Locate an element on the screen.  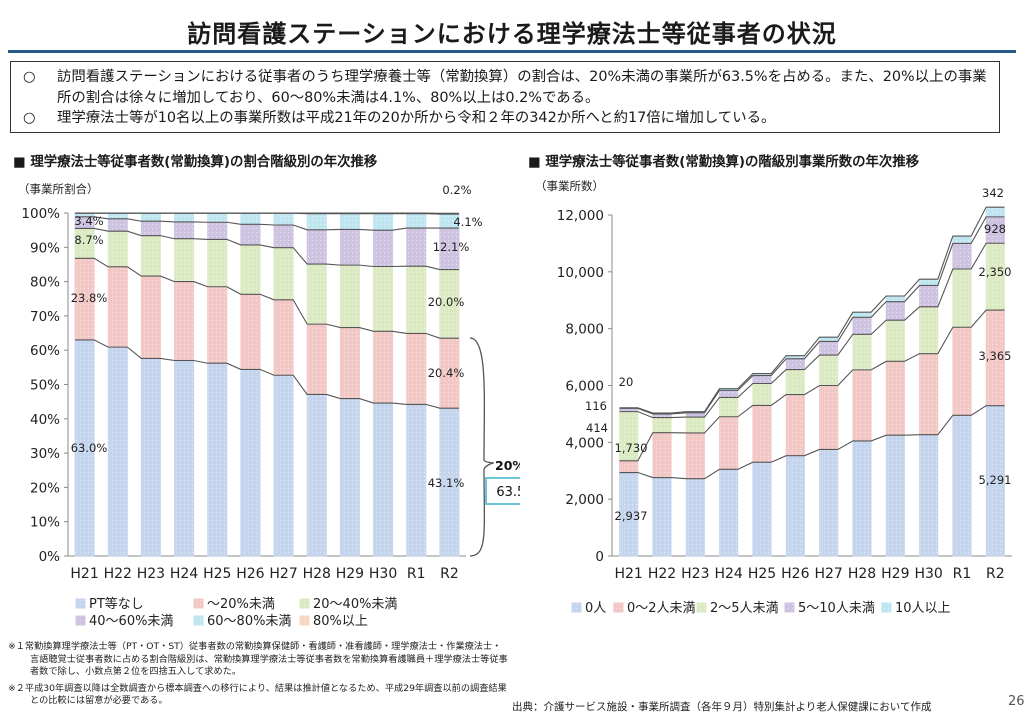
data-label: 342 is located at coordinates (993, 193).